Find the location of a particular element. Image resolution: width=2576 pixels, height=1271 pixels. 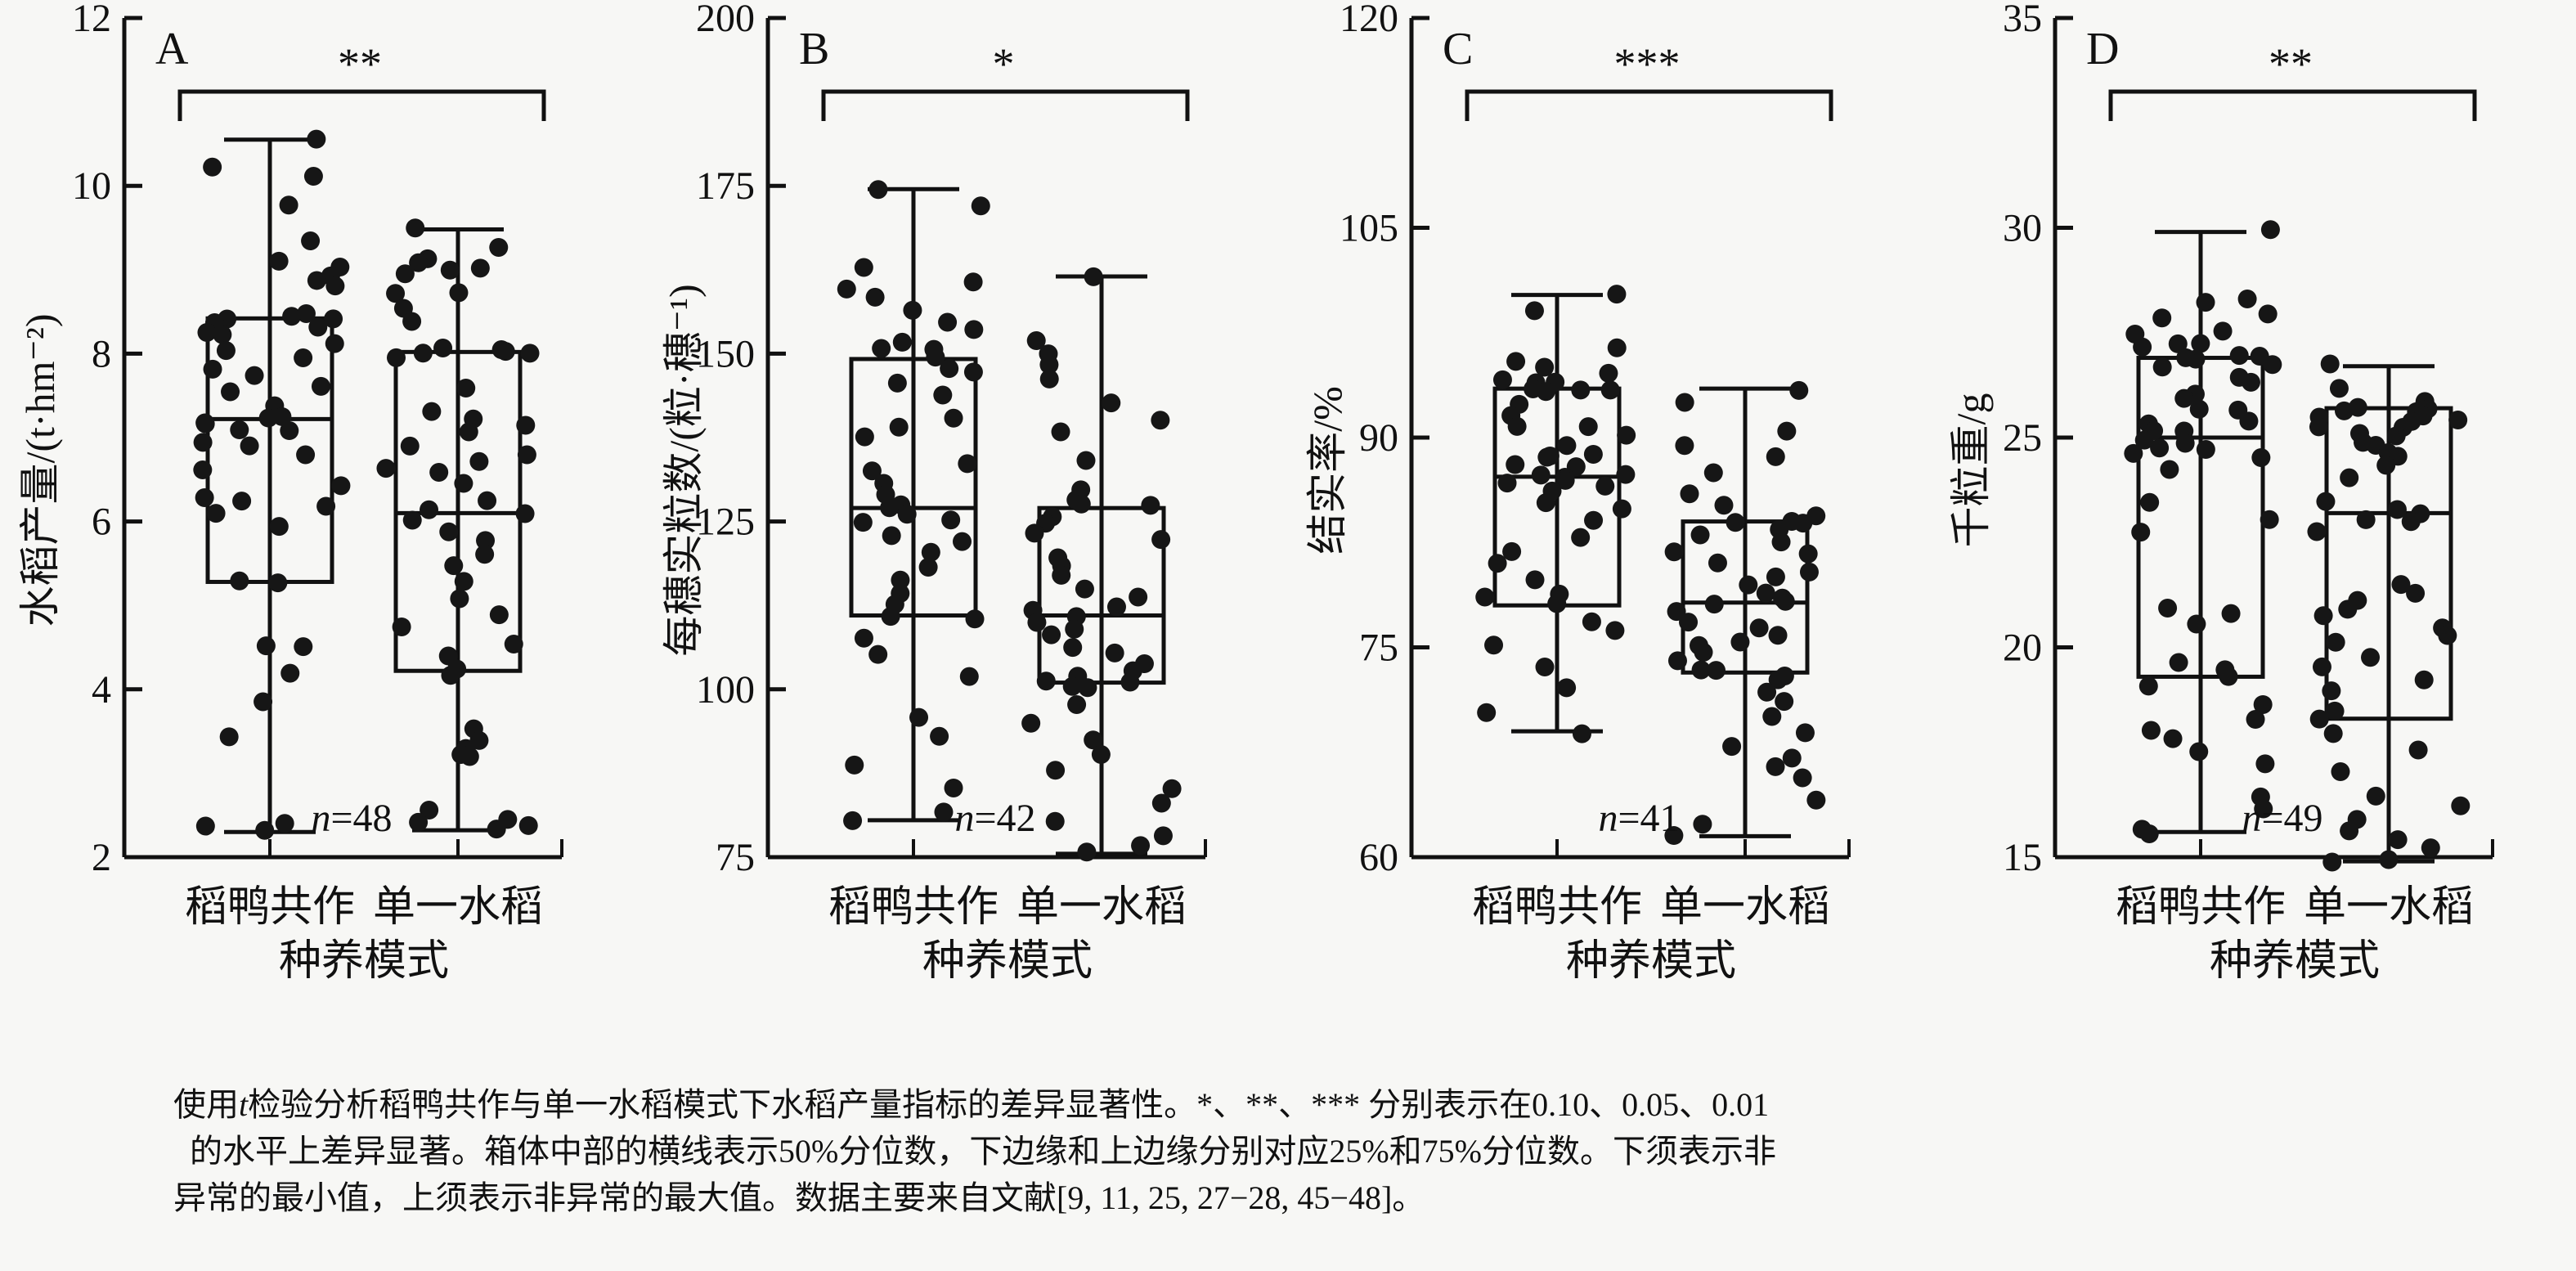

y-tick-label: 4 is located at coordinates (101, 690).